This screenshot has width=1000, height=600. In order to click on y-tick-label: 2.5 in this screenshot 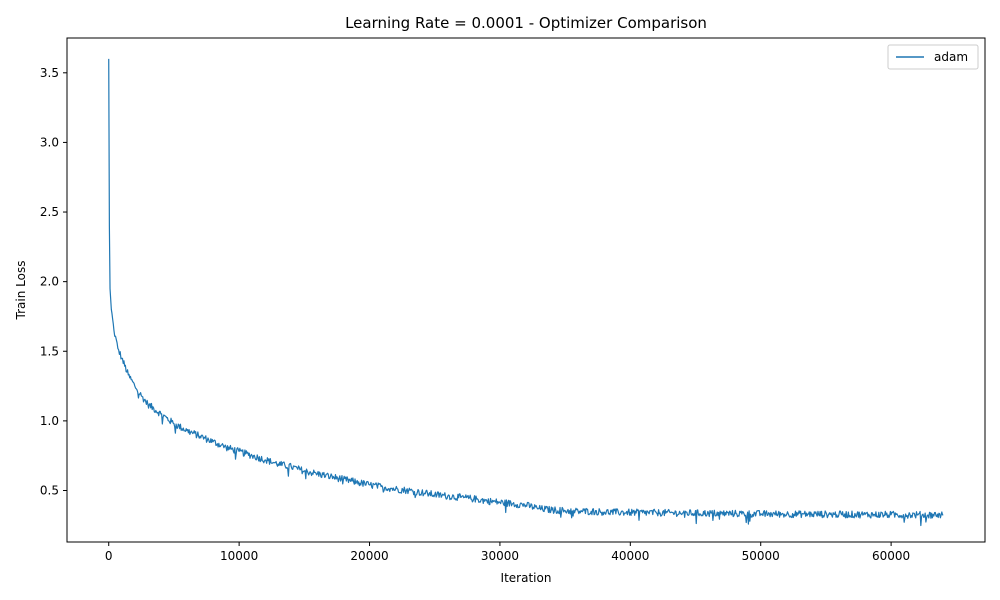, I will do `click(49, 212)`.